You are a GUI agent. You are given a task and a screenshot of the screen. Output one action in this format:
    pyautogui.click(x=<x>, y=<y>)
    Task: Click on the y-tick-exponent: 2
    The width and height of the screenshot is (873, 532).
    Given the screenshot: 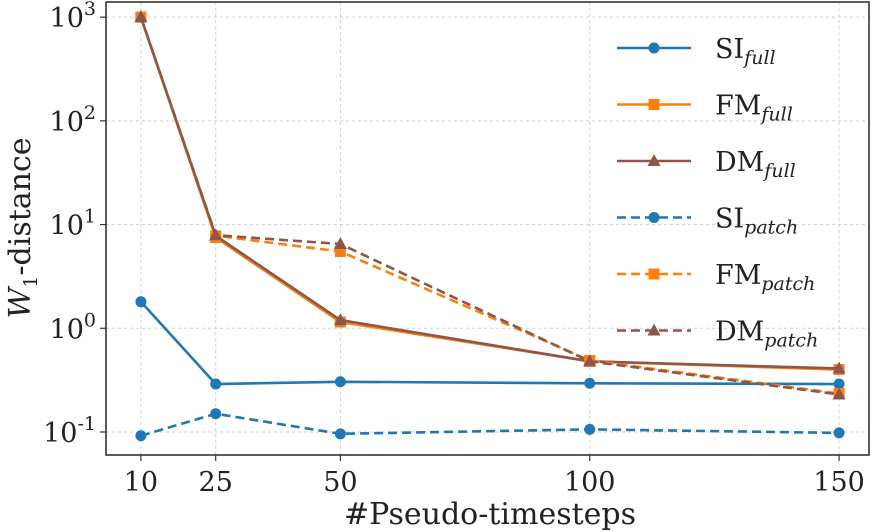 What is the action you would take?
    pyautogui.click(x=90, y=113)
    